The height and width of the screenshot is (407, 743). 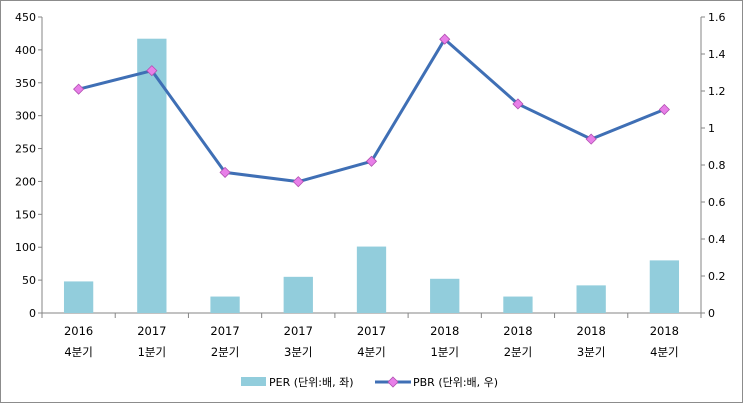 I want to click on left-tick-label: 0, so click(x=32, y=313).